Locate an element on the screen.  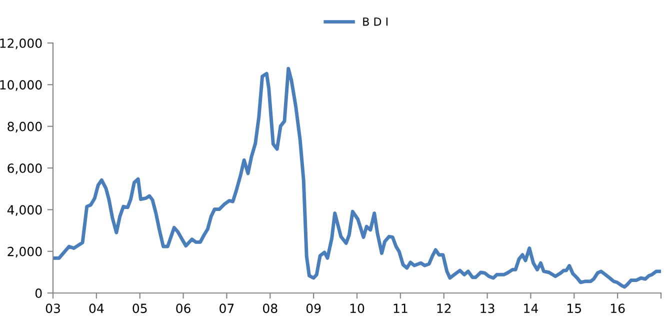
y-tick-label: 0 is located at coordinates (38, 293).